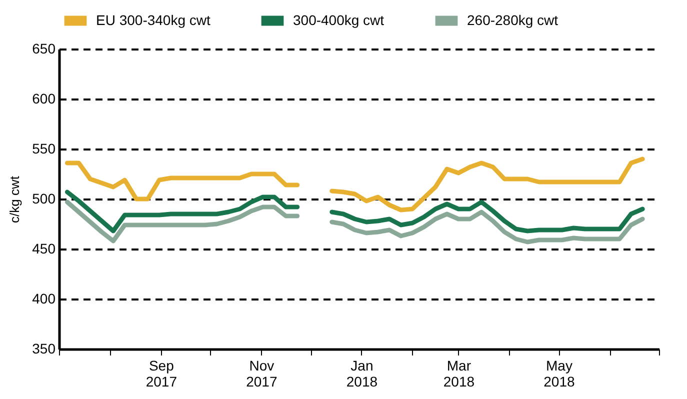 This screenshot has height=399, width=687. What do you see at coordinates (262, 374) in the screenshot?
I see `x-tick-label: Nov 2017` at bounding box center [262, 374].